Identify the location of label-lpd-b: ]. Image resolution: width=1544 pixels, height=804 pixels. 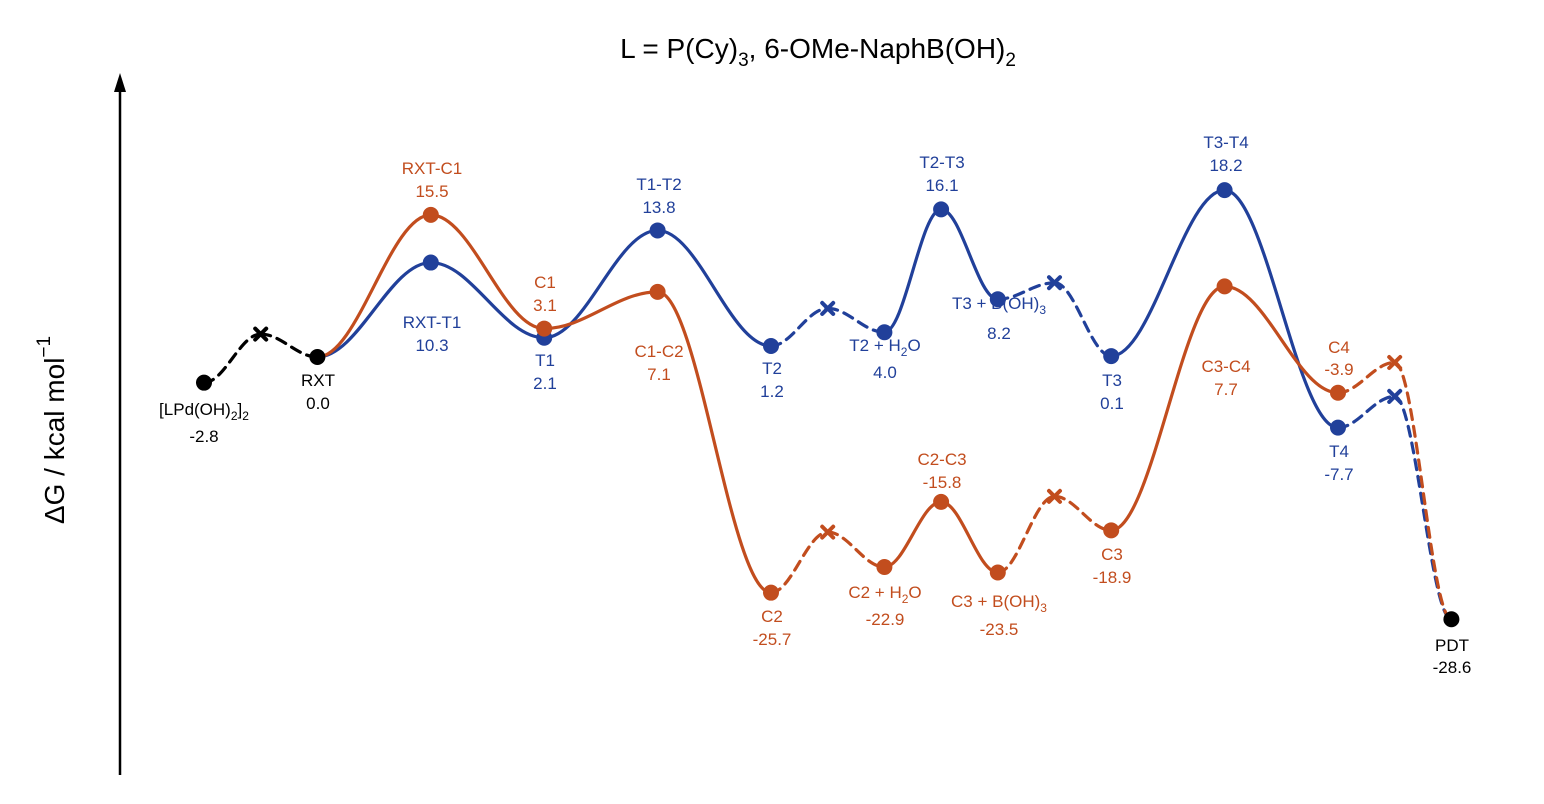
(240, 409).